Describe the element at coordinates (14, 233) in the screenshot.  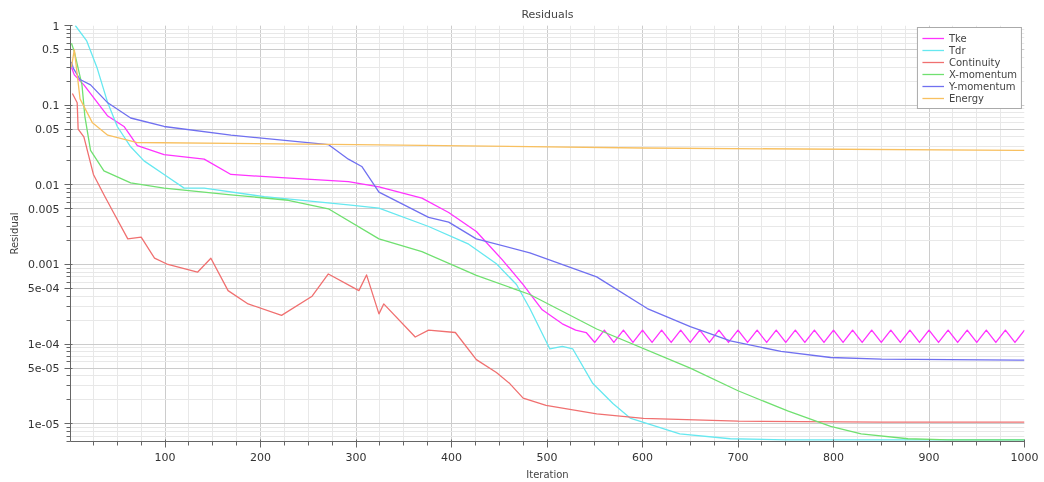
I see `y-axis-title: Residual` at that location.